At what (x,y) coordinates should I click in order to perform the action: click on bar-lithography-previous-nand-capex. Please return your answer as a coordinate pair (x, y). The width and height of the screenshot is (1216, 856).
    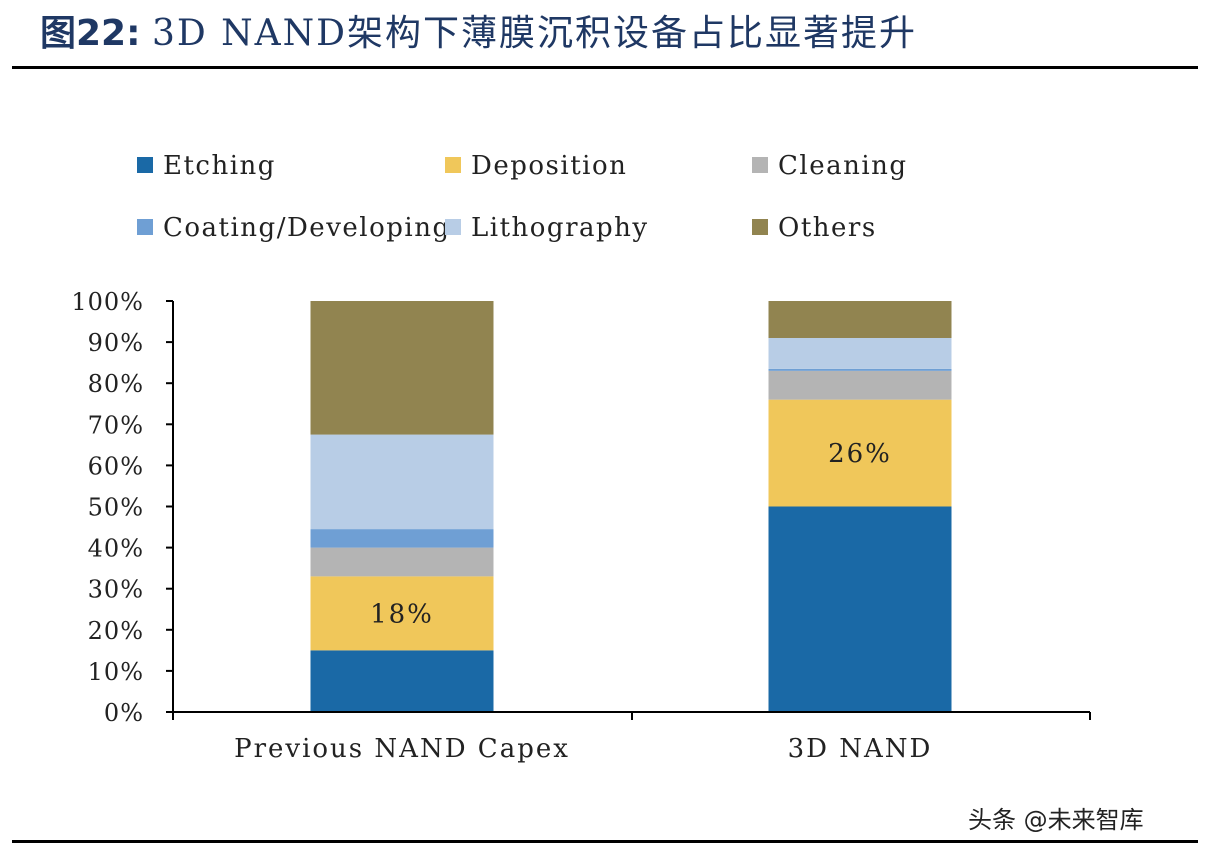
    Looking at the image, I should click on (402, 482).